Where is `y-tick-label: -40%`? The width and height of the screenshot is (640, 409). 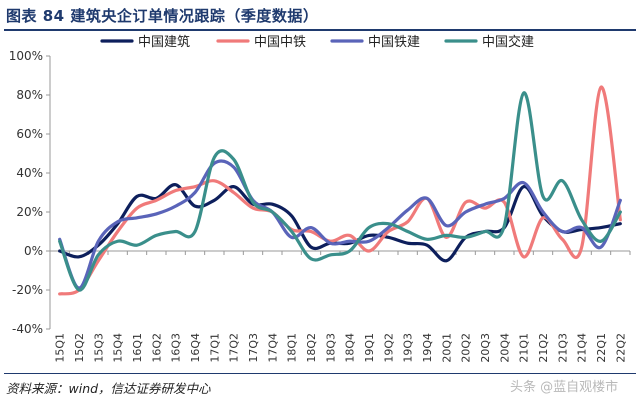
y-tick-label: -40% is located at coordinates (27, 329).